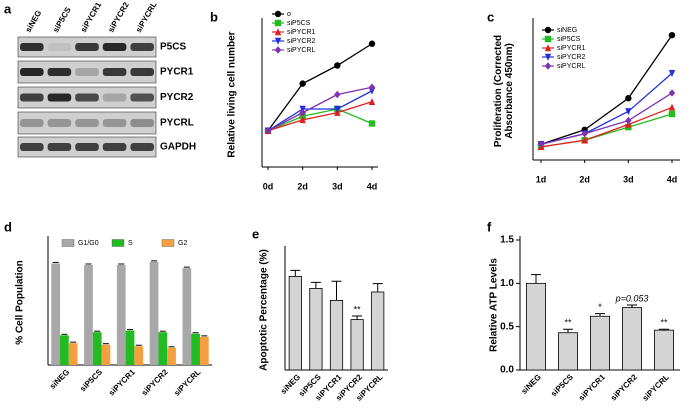  I want to click on legend-label: siNEG, so click(567, 30).